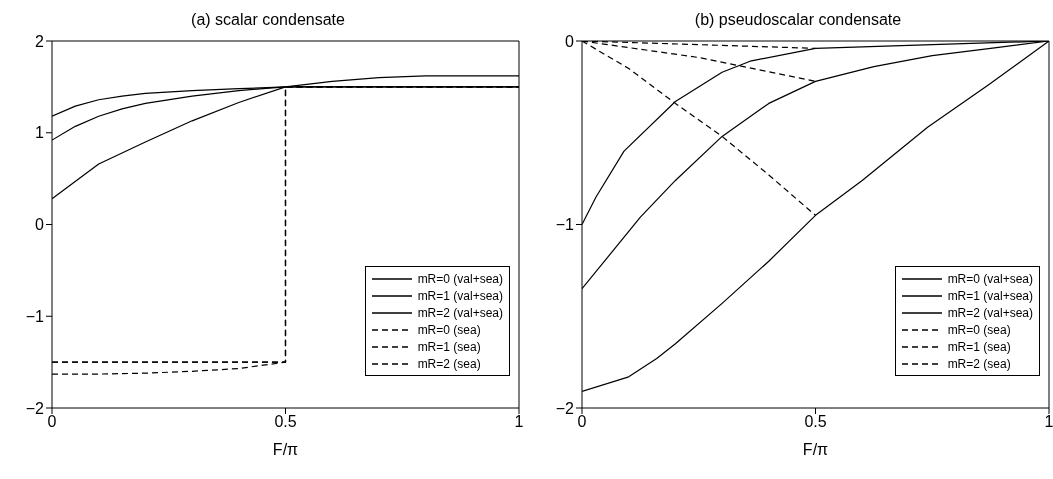 This screenshot has height=479, width=1053. What do you see at coordinates (40, 133) in the screenshot?
I see `y-tick-label: 1` at bounding box center [40, 133].